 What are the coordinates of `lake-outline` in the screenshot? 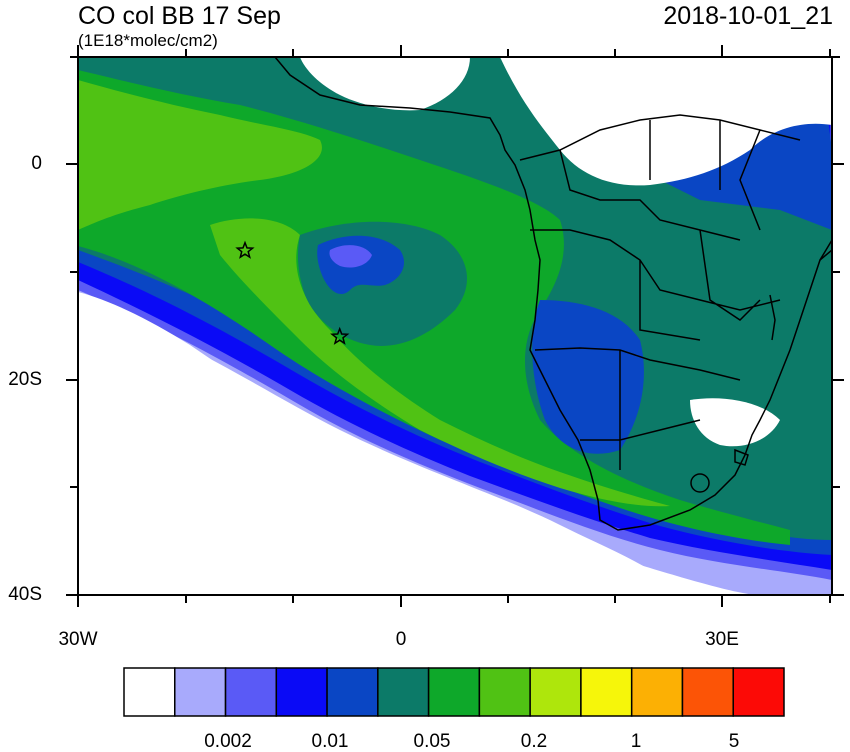 It's located at (772, 317).